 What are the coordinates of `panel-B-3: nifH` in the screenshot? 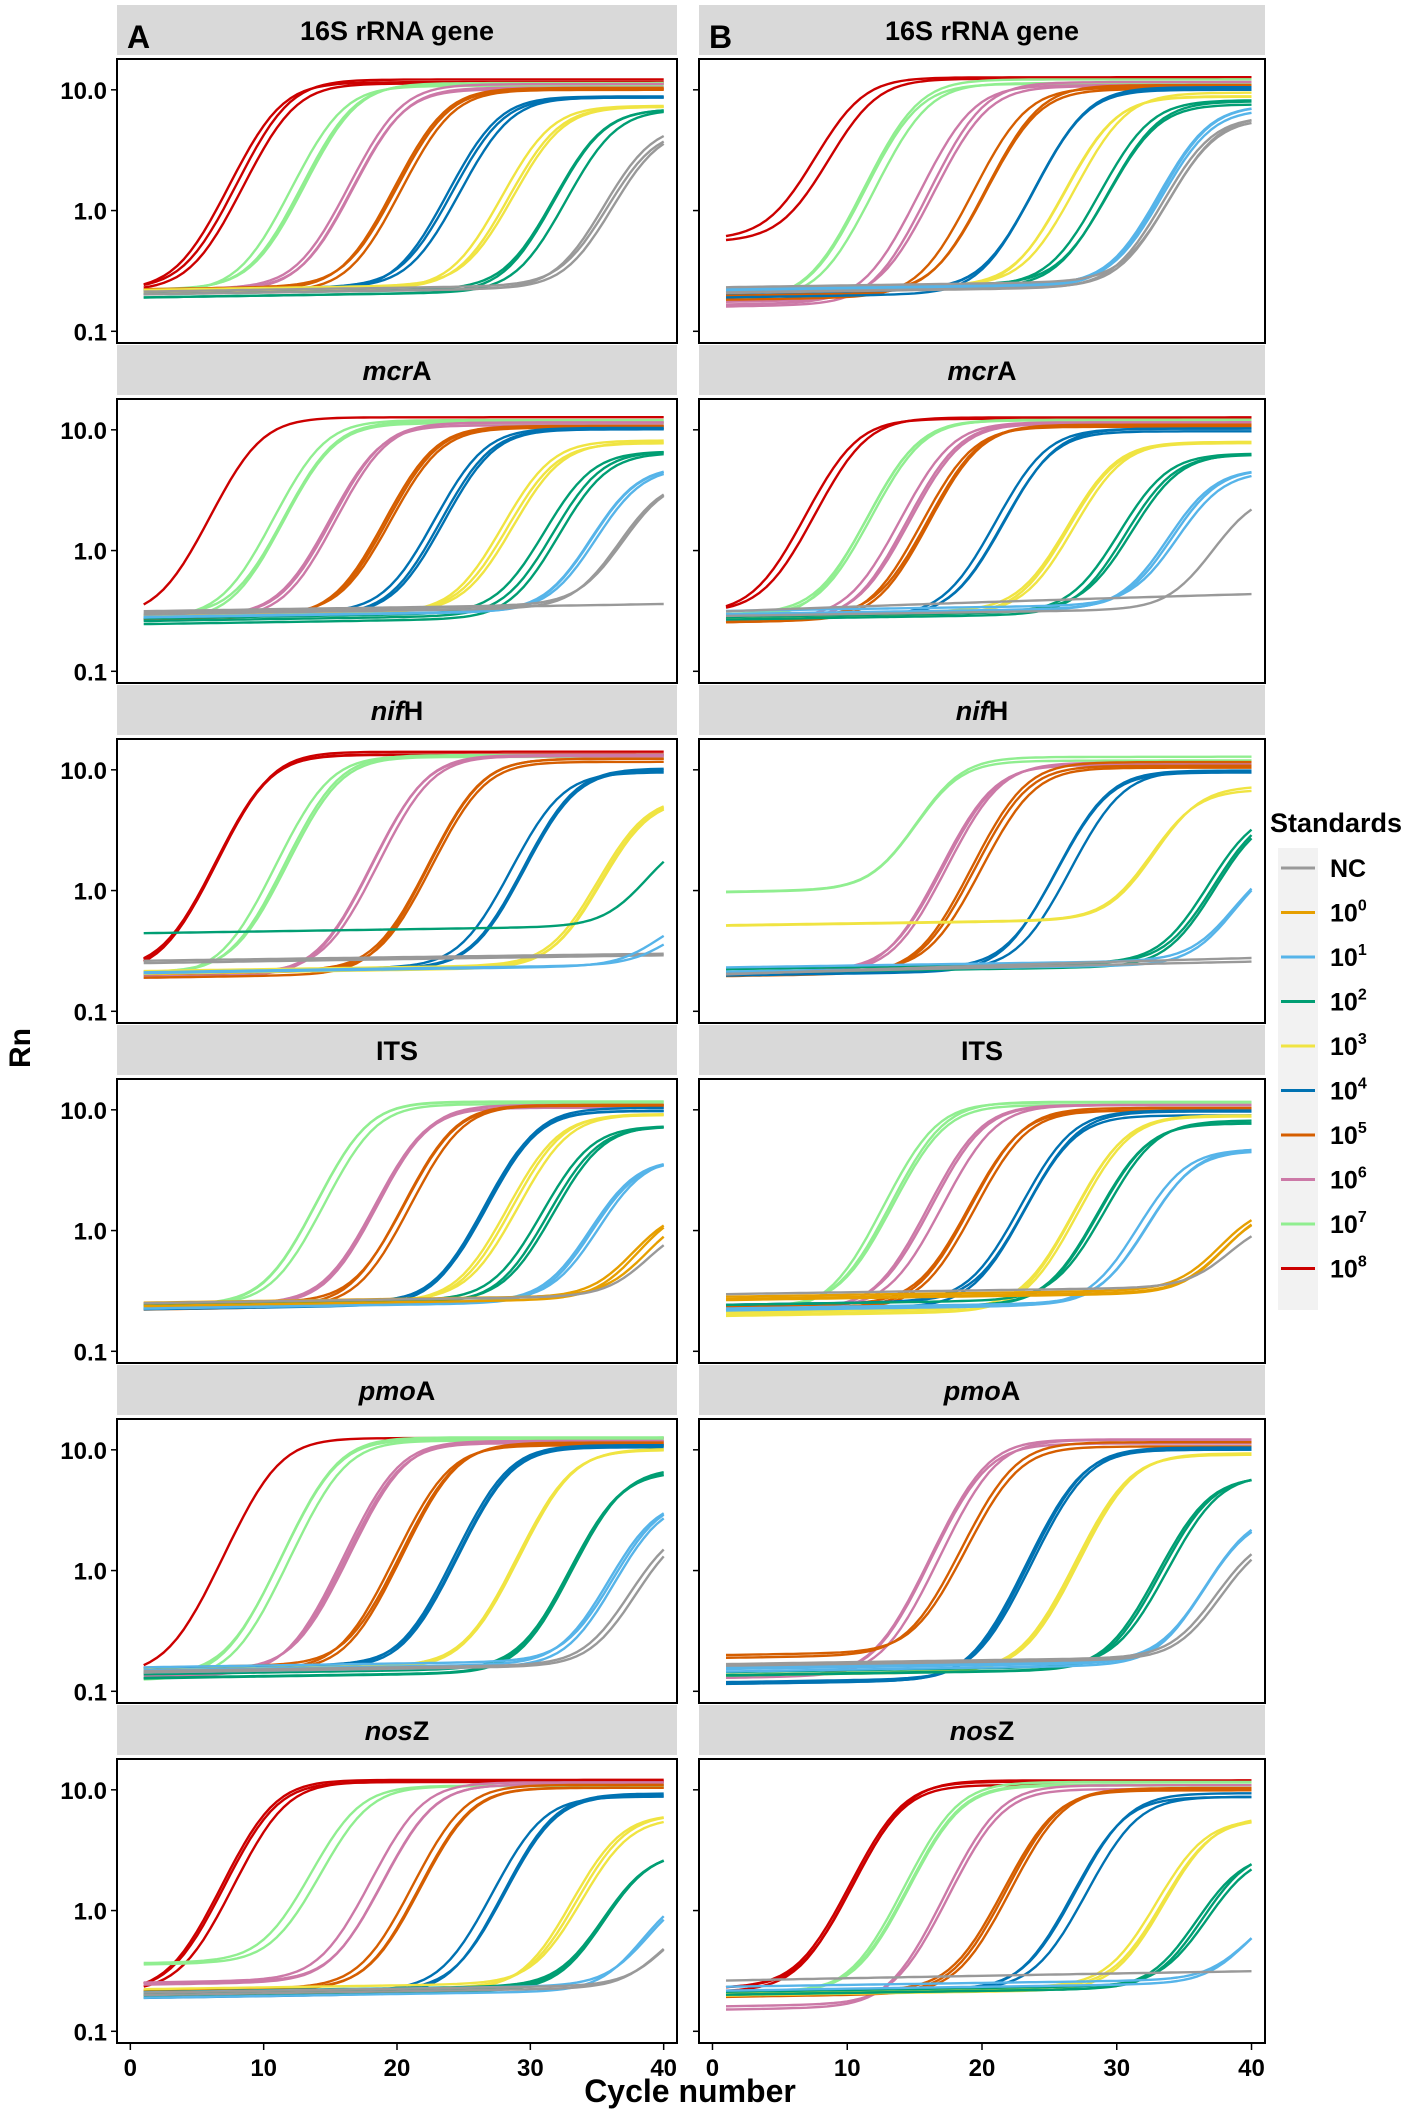 It's located at (979, 854).